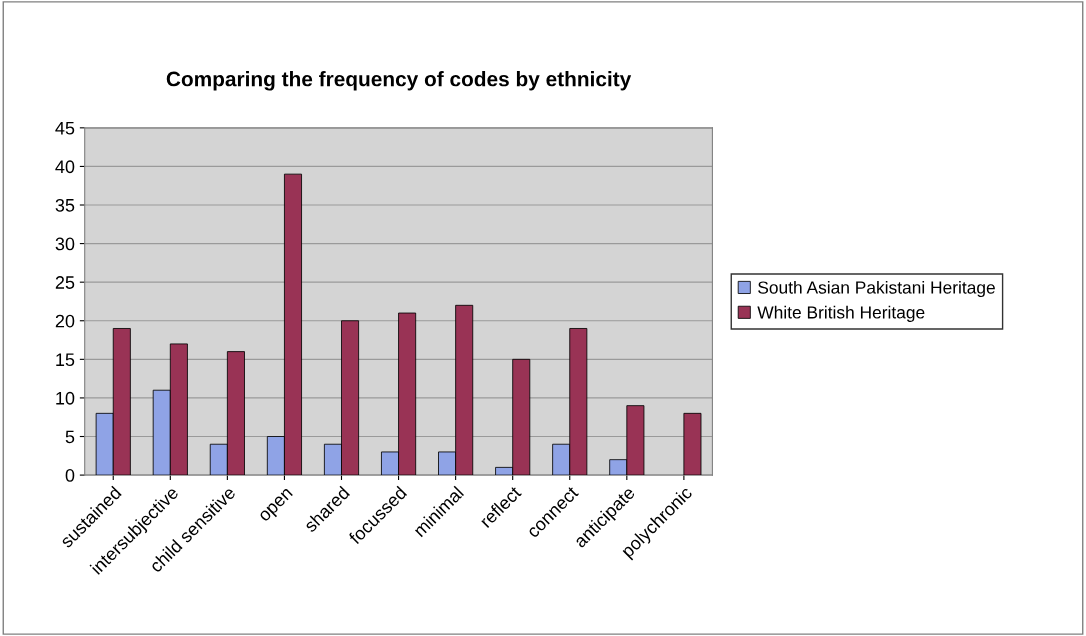 The width and height of the screenshot is (1086, 636). Describe the element at coordinates (65, 321) in the screenshot. I see `y-tick-label: 20` at that location.